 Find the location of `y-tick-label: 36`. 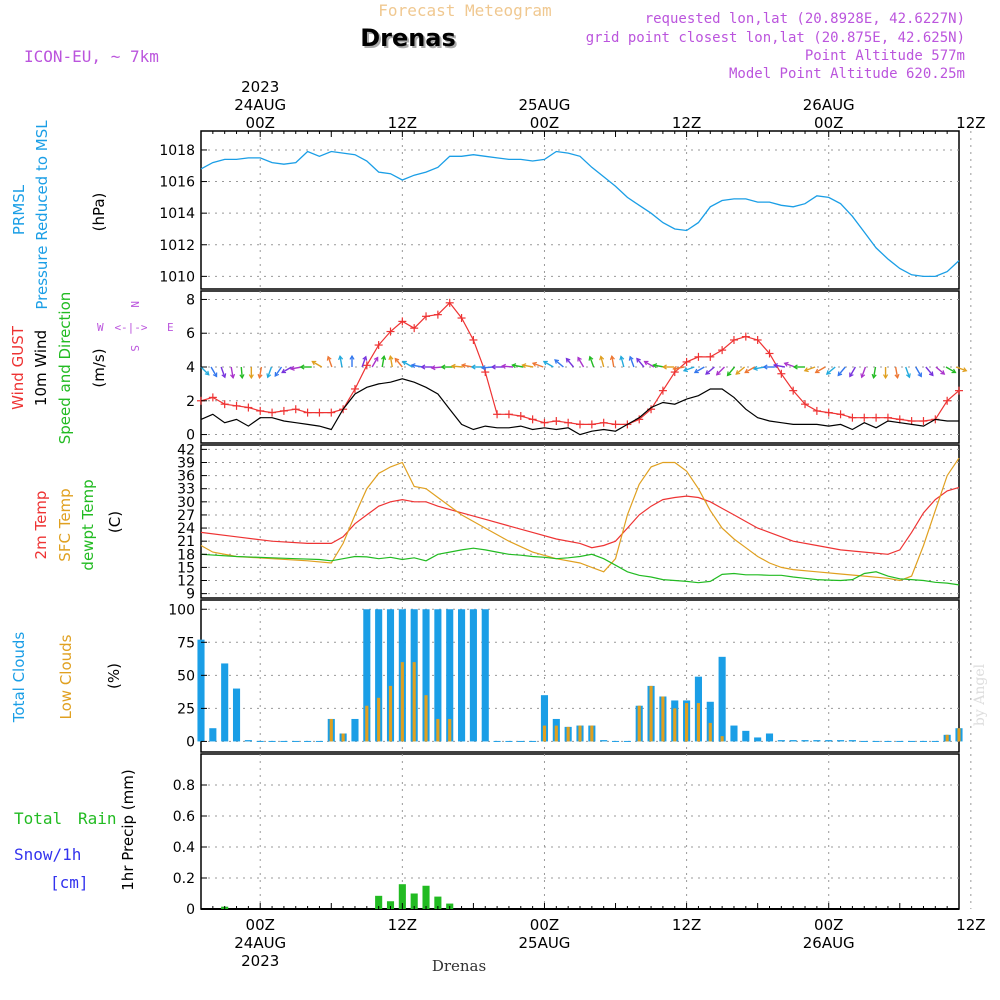

y-tick-label: 36 is located at coordinates (186, 477).